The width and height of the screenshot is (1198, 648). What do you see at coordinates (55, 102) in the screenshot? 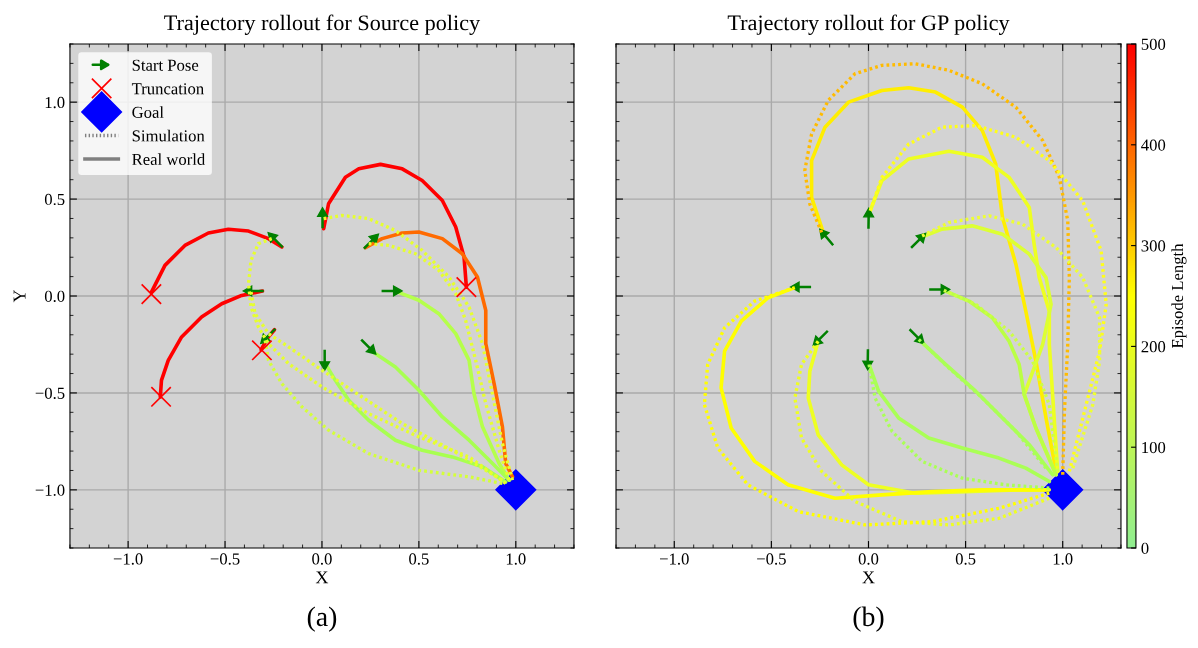
I see `y-tick-label: 1.0` at bounding box center [55, 102].